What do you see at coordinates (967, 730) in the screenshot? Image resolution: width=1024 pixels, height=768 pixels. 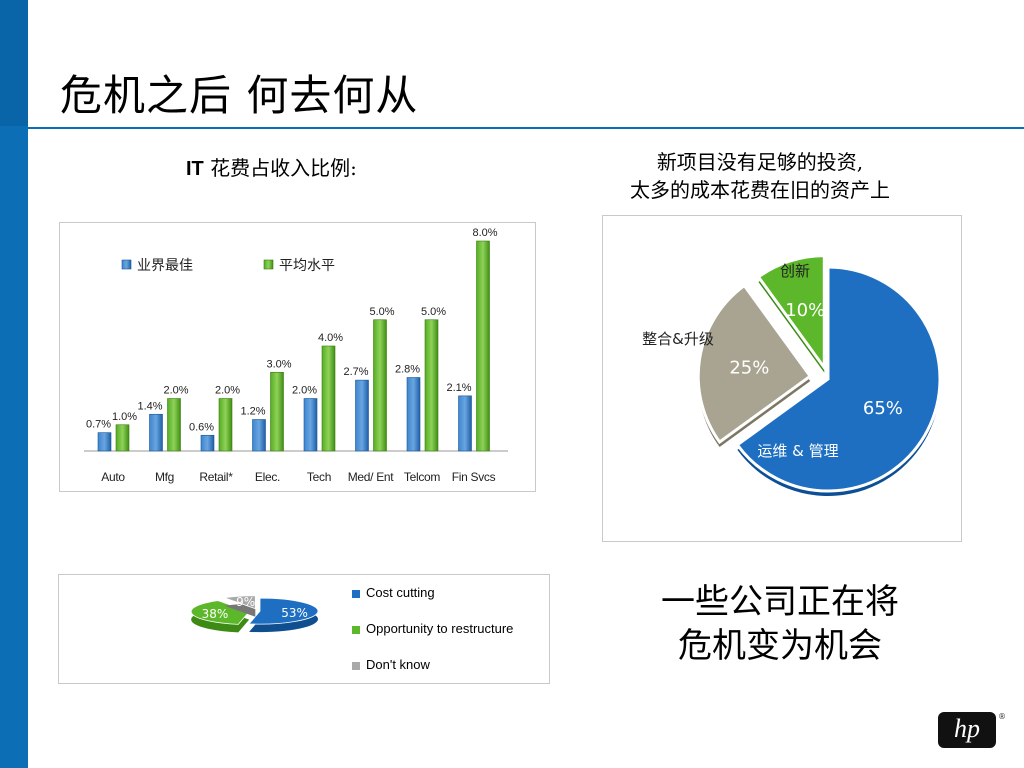 I see `hp-logo: hp` at bounding box center [967, 730].